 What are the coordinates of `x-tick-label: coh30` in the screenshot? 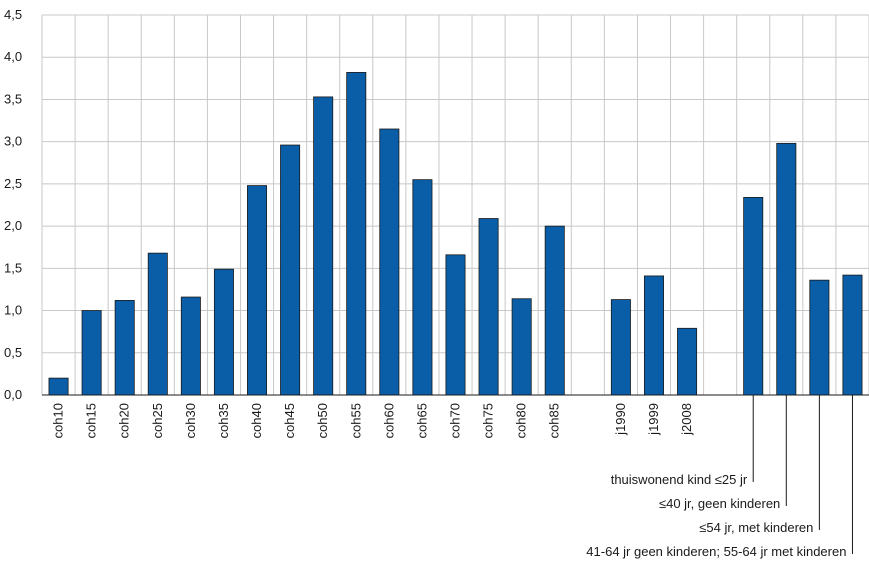 It's located at (190, 420).